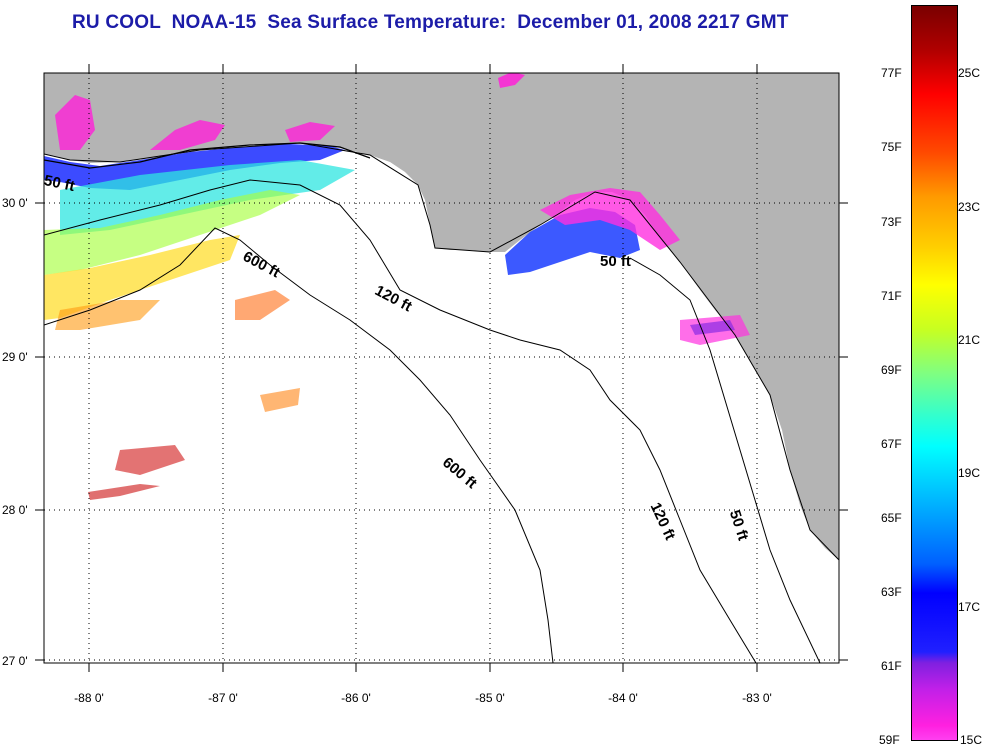  What do you see at coordinates (891, 370) in the screenshot?
I see `fahrenheit-label: 69F` at bounding box center [891, 370].